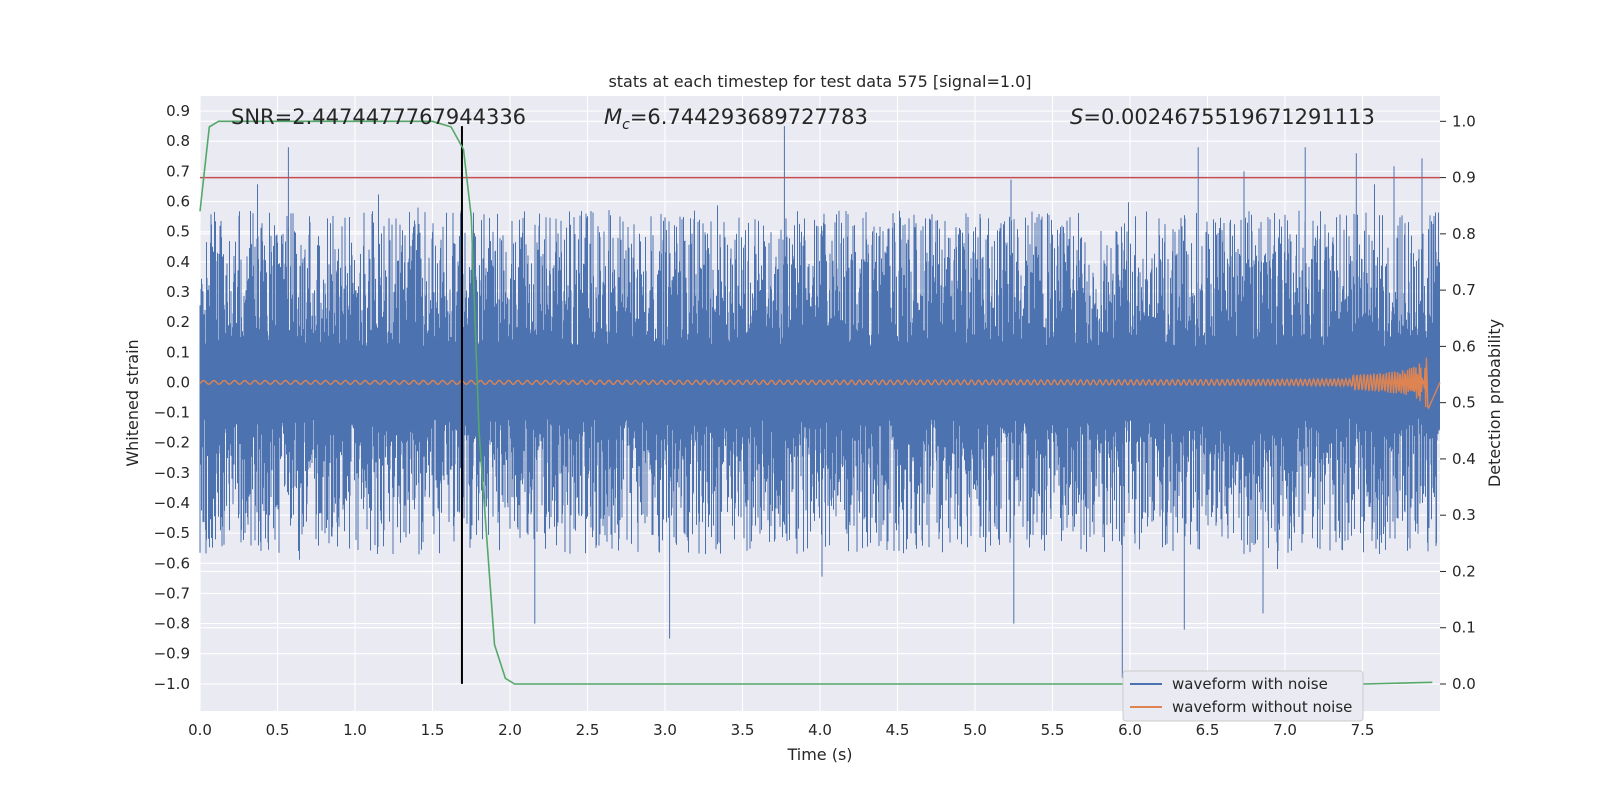 This screenshot has height=800, width=1600. I want to click on y-axis-title: Whitened strain, so click(132, 402).